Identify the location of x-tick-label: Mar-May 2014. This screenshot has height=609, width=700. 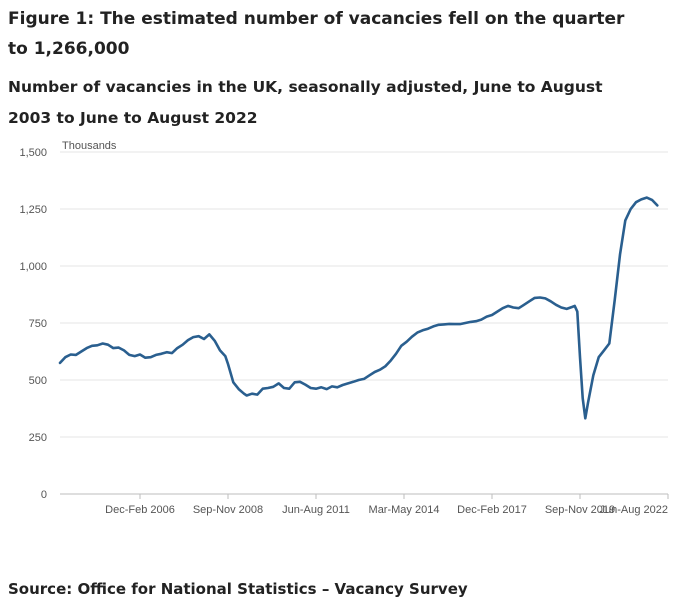
(404, 510).